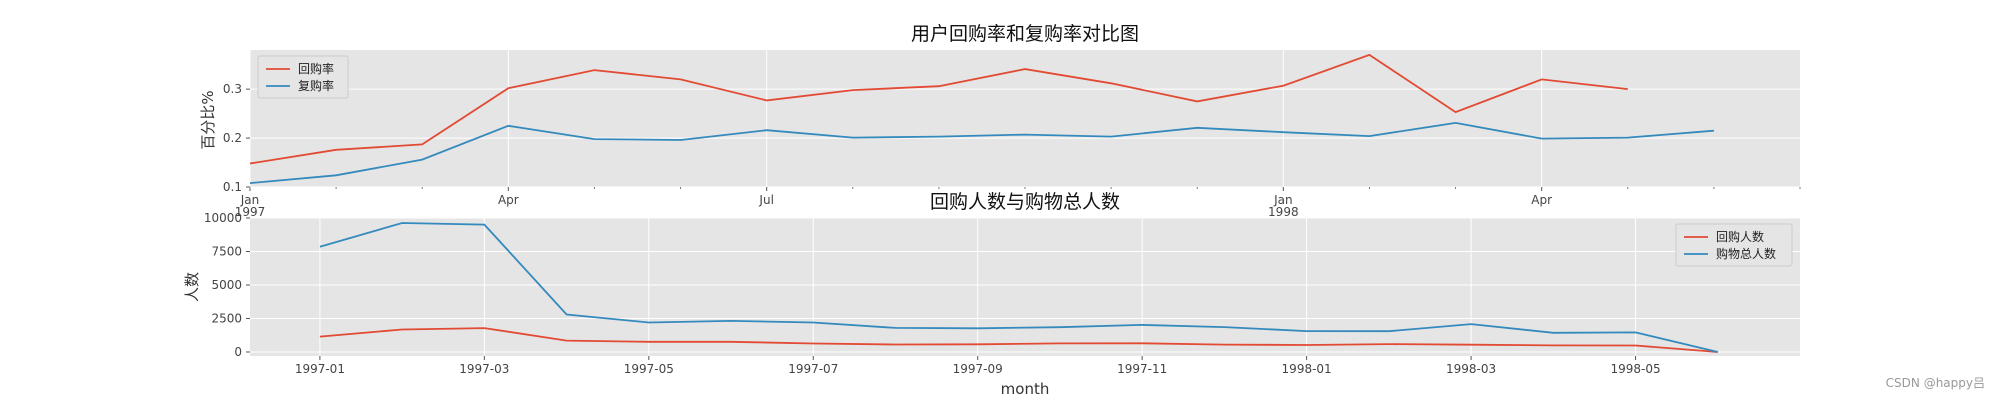  Describe the element at coordinates (320, 369) in the screenshot. I see `x-tick-label: 1997-01` at that location.